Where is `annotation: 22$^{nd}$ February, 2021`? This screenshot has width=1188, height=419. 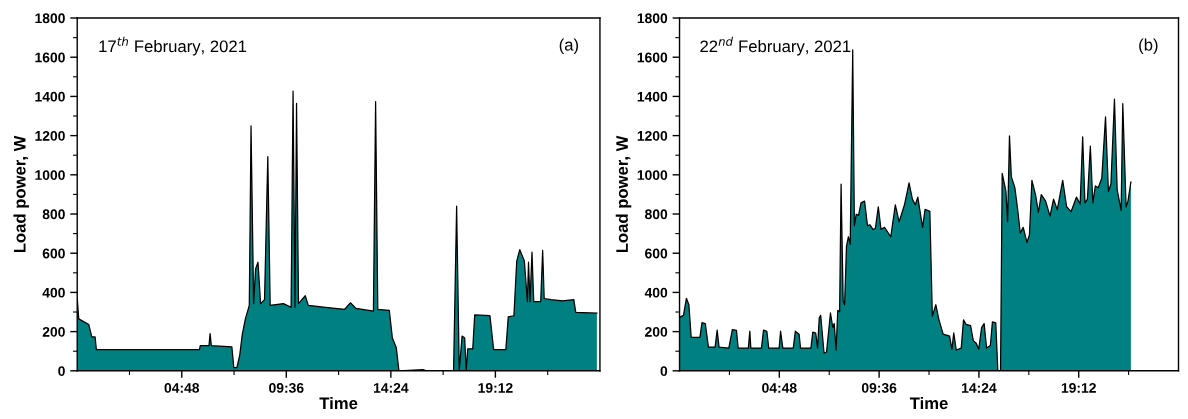
annotation: 22$^{nd}$ February, 2021 is located at coordinates (775, 46).